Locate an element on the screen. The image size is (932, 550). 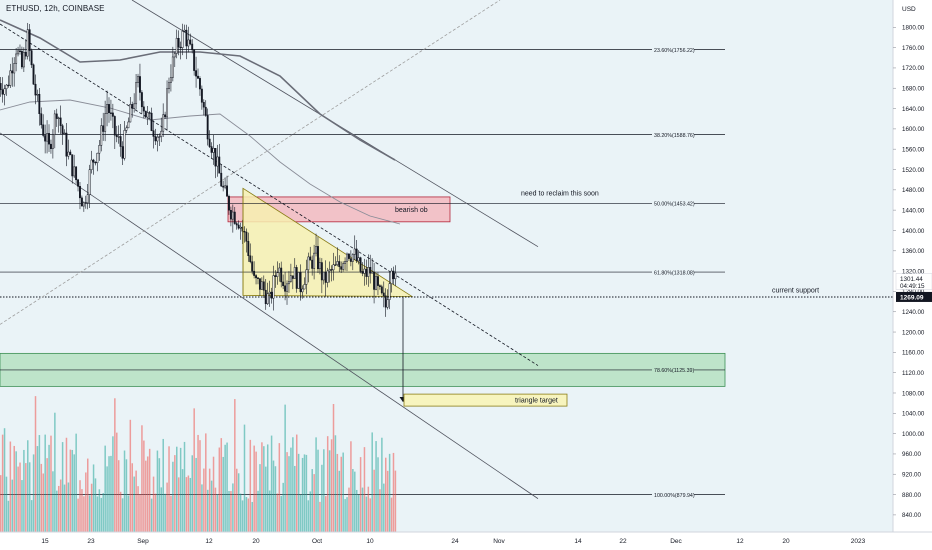
support-price-value: 1269.09 is located at coordinates (912, 297).